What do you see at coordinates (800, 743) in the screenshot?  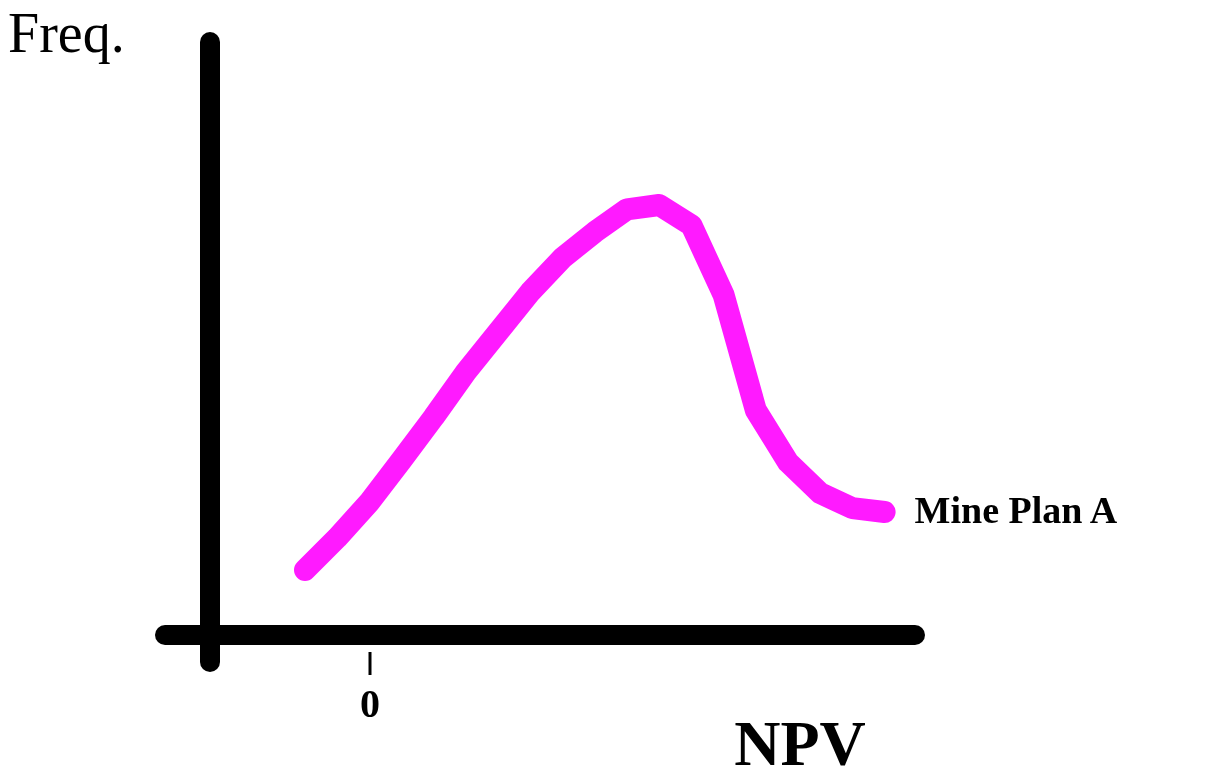 I see `x-axis-title: NPV` at bounding box center [800, 743].